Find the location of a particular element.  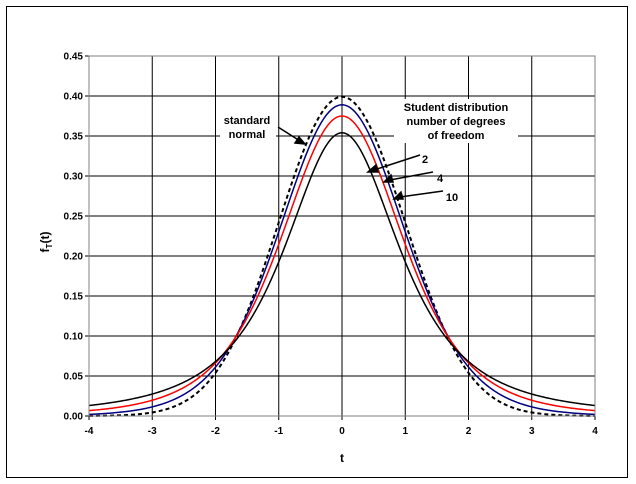

arrow-df2-head is located at coordinates (372, 168).